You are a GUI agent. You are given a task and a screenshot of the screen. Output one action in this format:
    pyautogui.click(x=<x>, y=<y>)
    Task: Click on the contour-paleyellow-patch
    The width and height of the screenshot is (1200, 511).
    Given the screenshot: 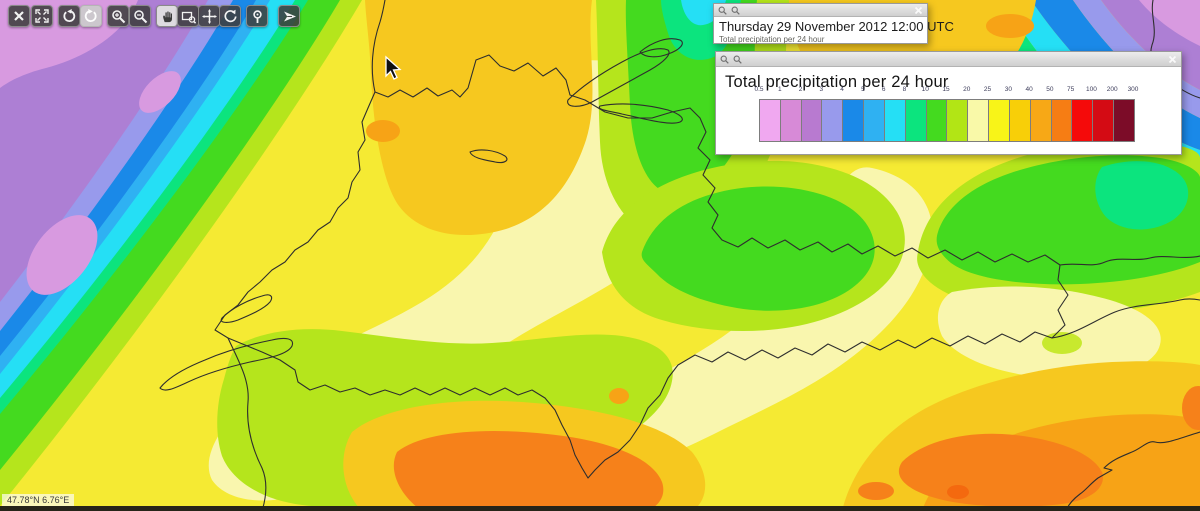 What is the action you would take?
    pyautogui.click(x=1049, y=332)
    